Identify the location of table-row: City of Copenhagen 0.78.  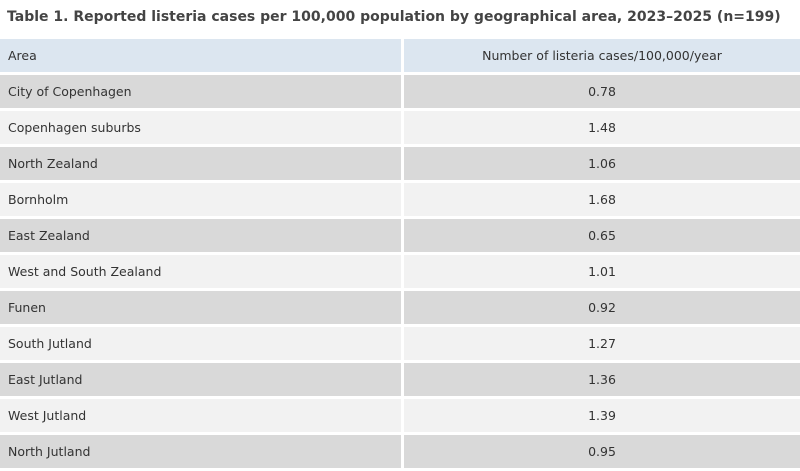
(400, 91).